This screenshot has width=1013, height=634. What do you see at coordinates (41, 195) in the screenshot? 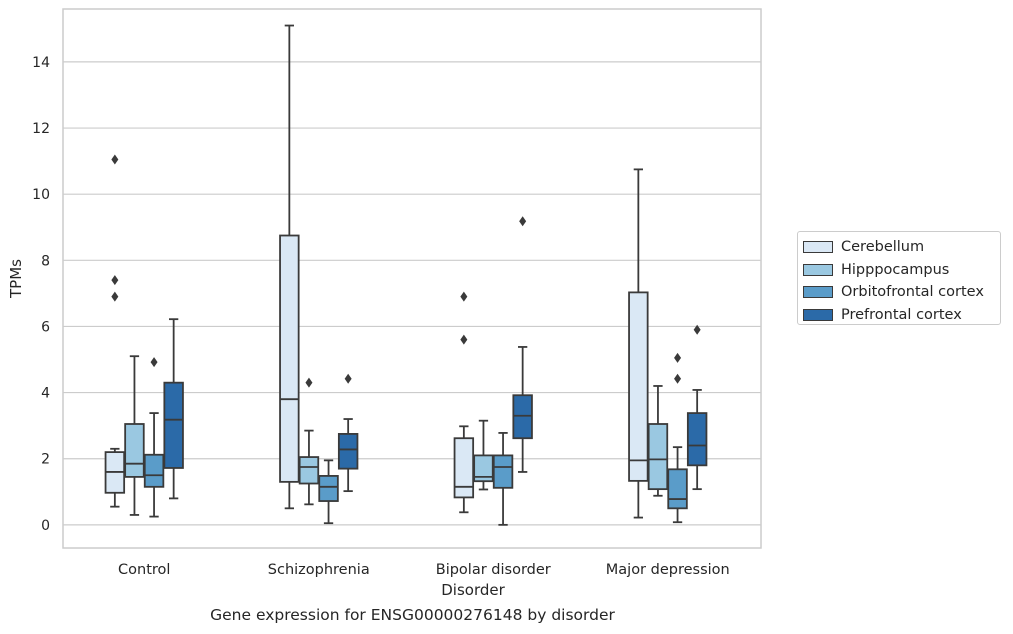
I see `y-tick-label: 10` at bounding box center [41, 195].